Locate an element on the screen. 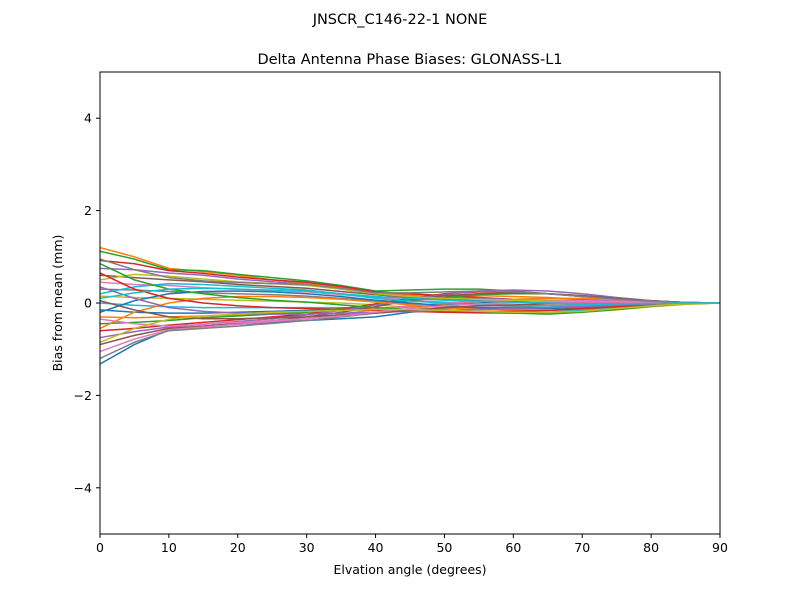 This screenshot has height=600, width=800. x-tick-label: 70 is located at coordinates (582, 547).